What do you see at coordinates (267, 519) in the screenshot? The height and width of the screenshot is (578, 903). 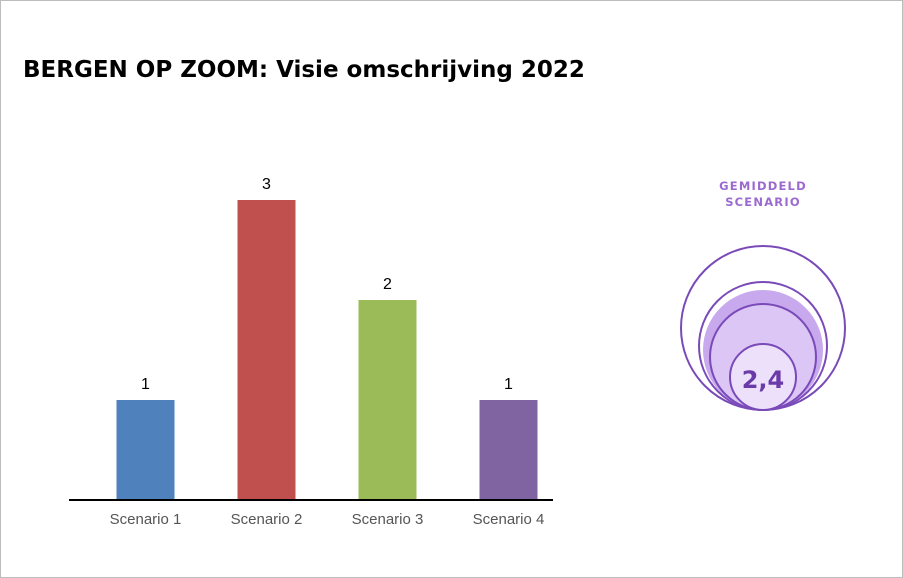 I see `category-label-2: Scenario 2` at bounding box center [267, 519].